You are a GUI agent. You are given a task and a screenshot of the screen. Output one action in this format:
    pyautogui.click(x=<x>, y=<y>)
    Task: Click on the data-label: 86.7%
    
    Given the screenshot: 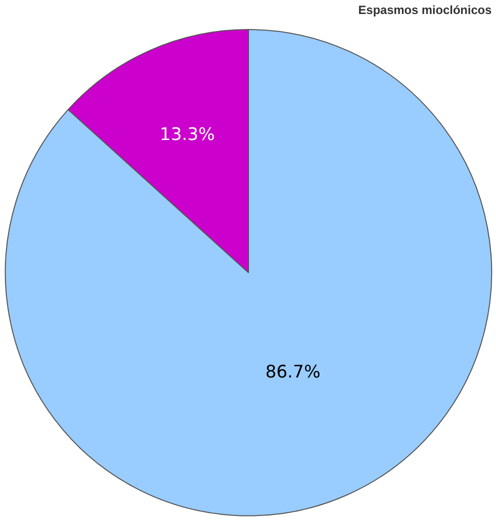 What is the action you would take?
    pyautogui.click(x=292, y=372)
    